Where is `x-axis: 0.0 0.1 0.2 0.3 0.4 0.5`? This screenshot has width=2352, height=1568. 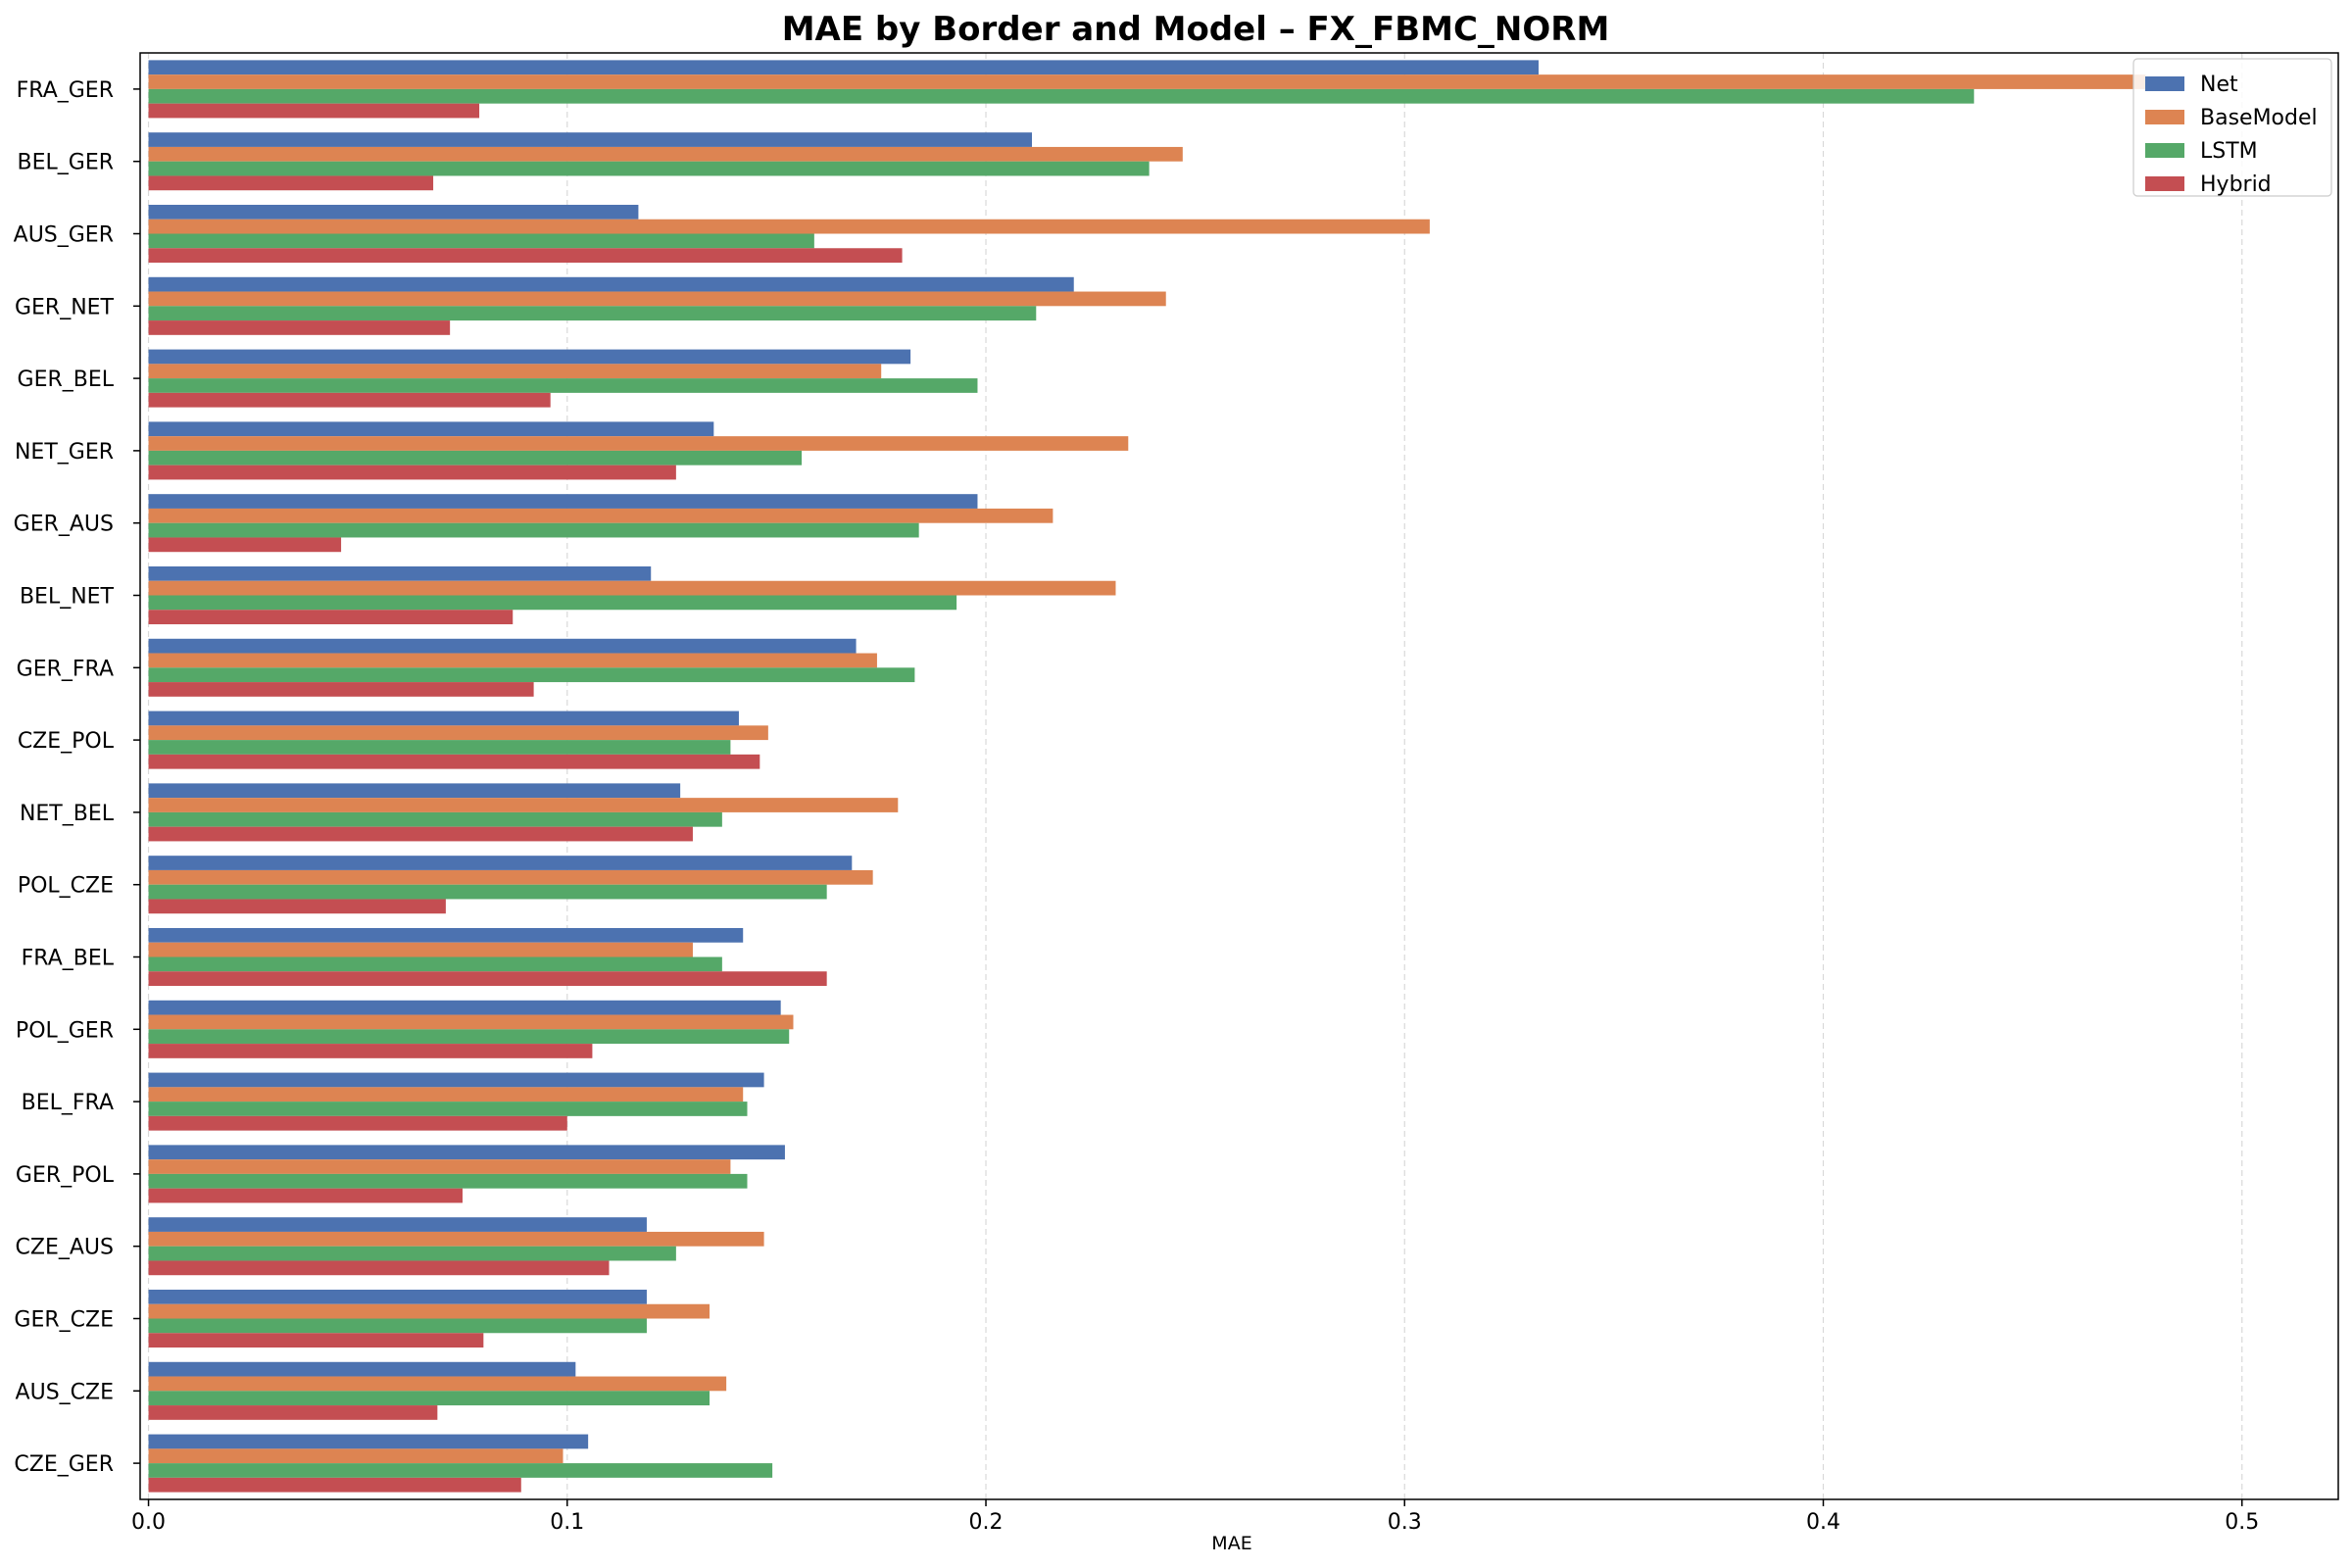
x-axis: 0.0 0.1 0.2 0.3 0.4 0.5 is located at coordinates (1195, 1517).